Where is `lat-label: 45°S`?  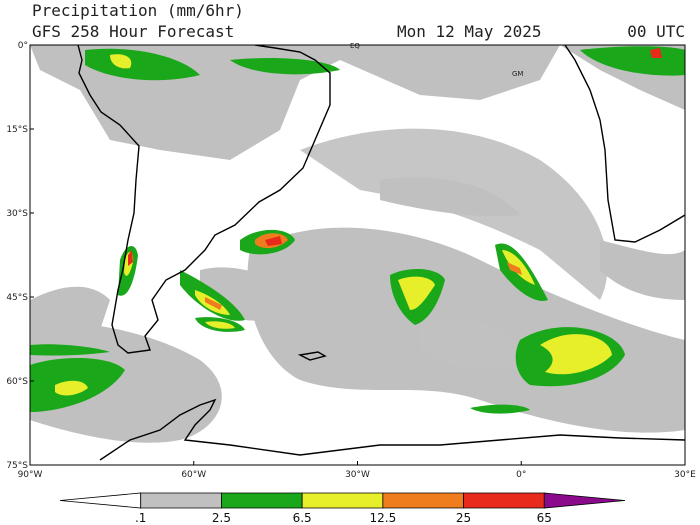 lat-label: 45°S is located at coordinates (17, 298).